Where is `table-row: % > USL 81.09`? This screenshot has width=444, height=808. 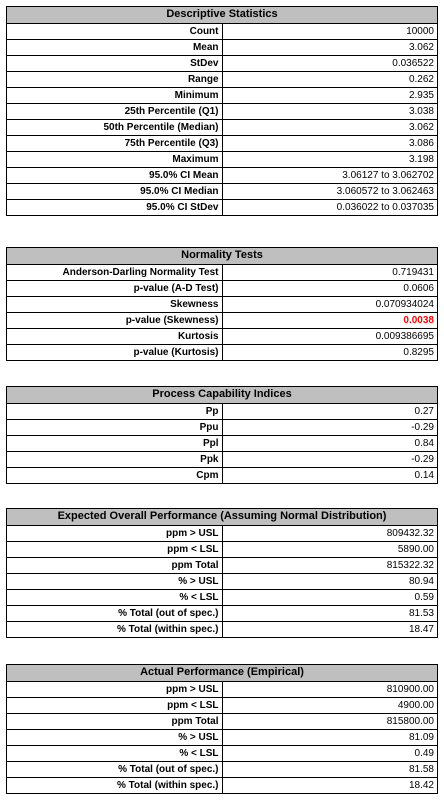
table-row: % > USL 81.09 is located at coordinates (222, 737).